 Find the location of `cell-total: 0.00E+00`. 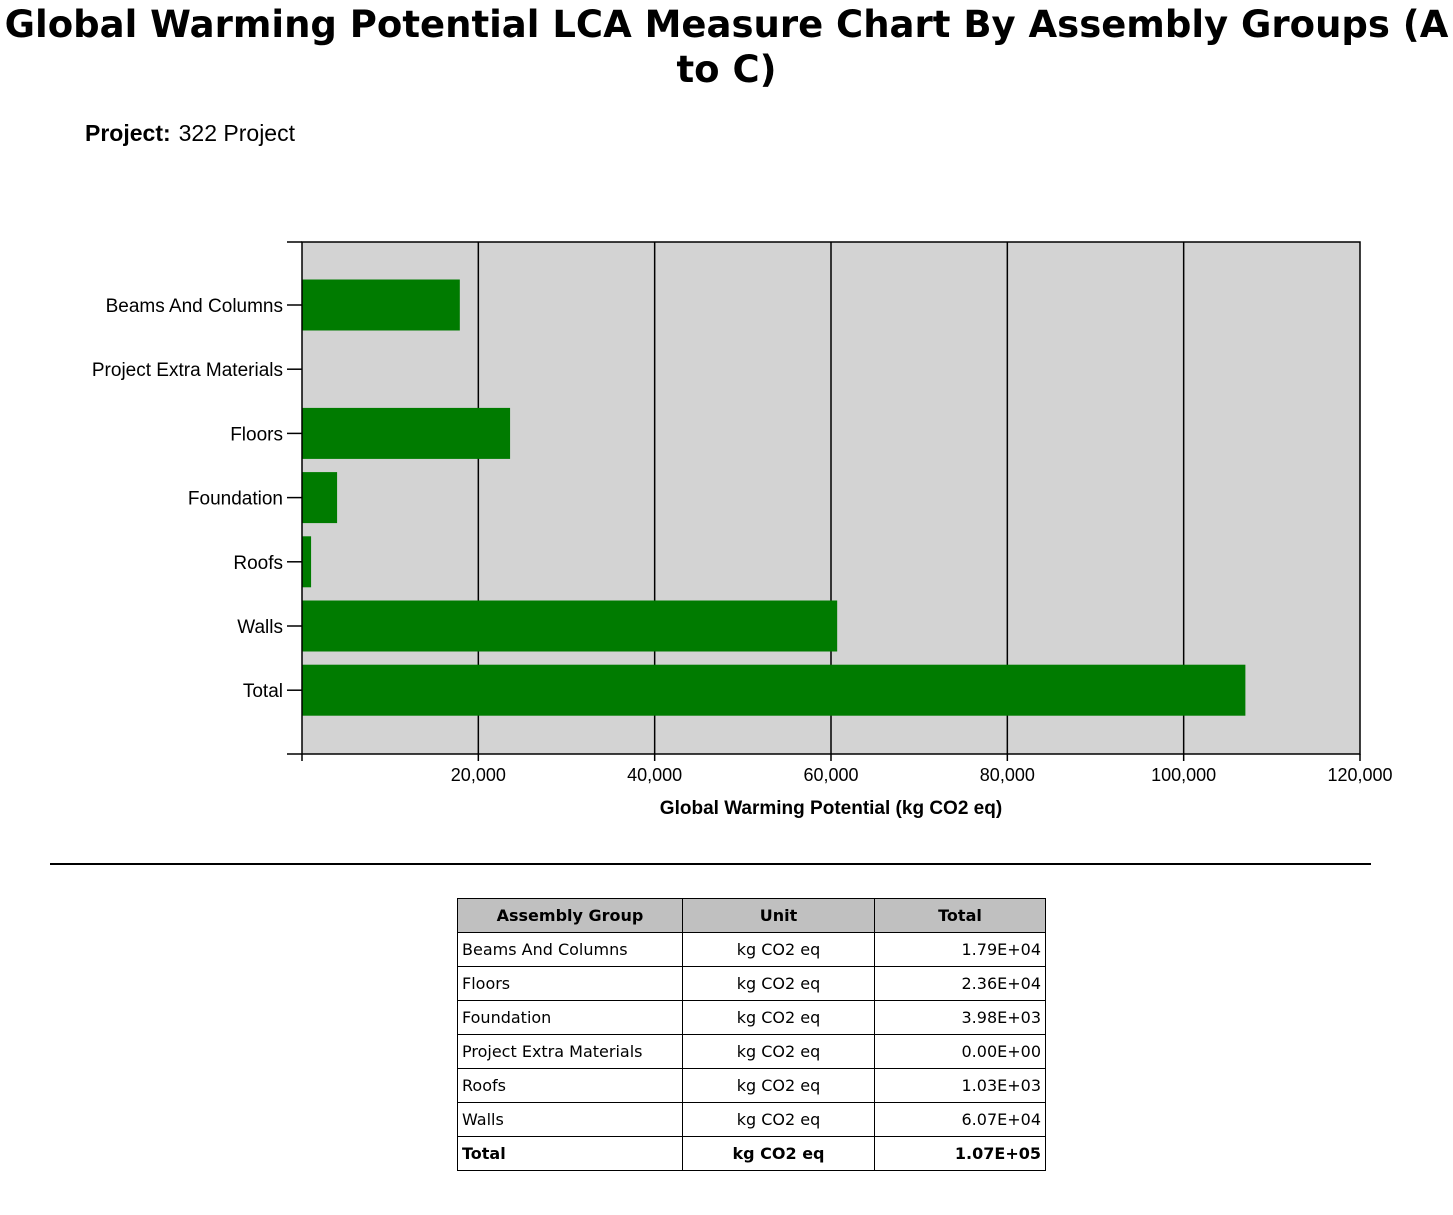

cell-total: 0.00E+00 is located at coordinates (960, 1051).